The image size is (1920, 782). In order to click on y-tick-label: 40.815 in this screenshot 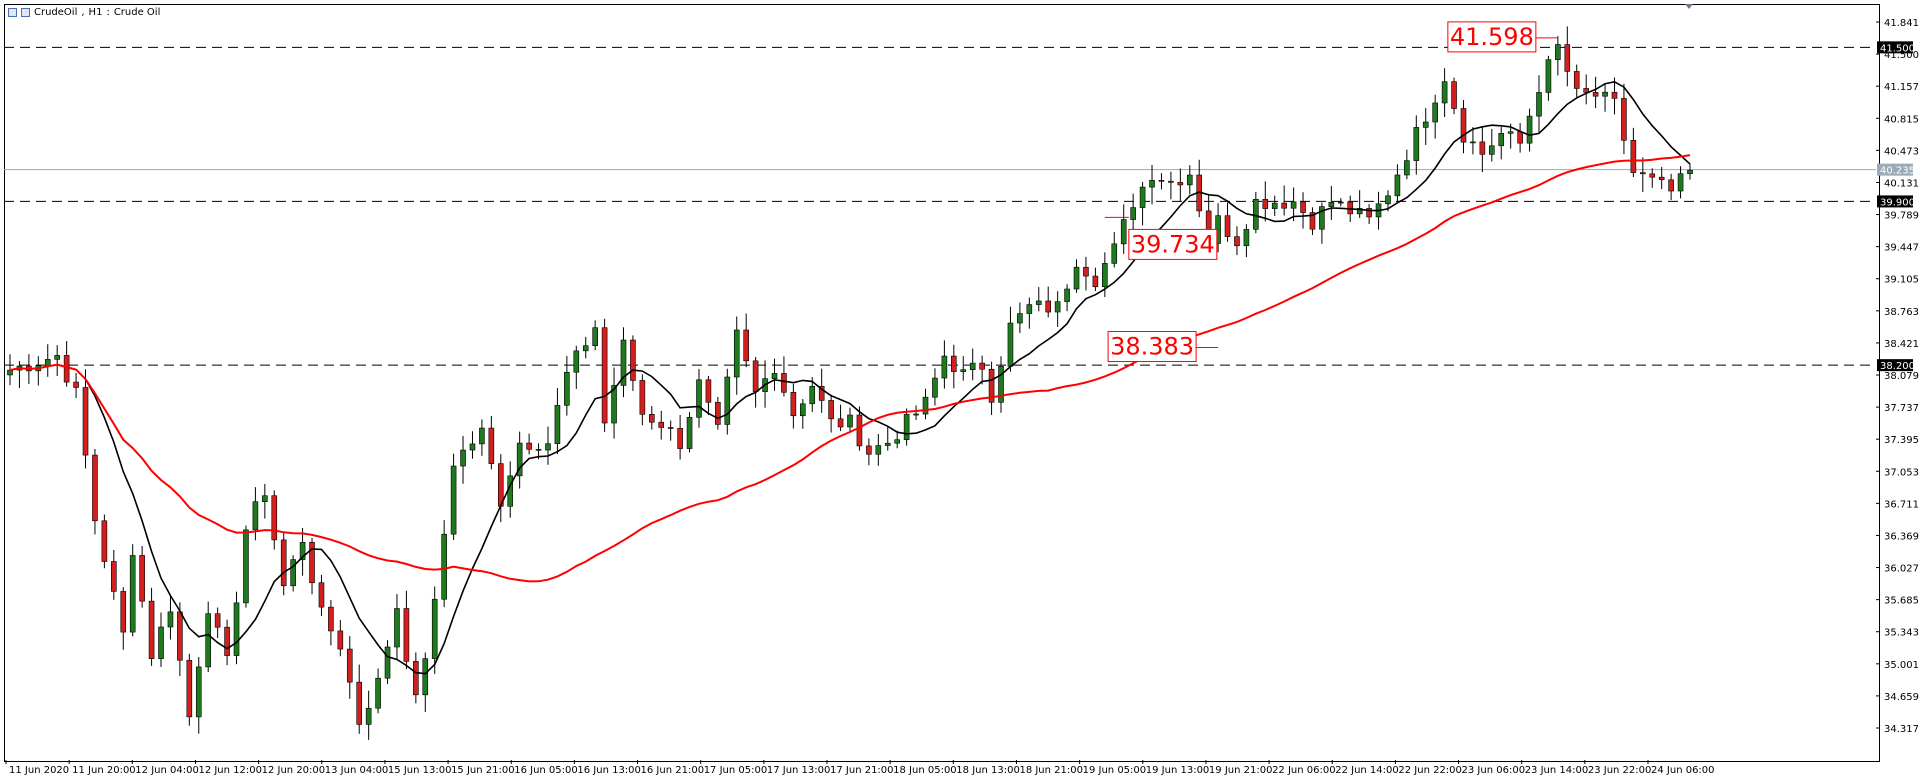, I will do `click(1901, 119)`.